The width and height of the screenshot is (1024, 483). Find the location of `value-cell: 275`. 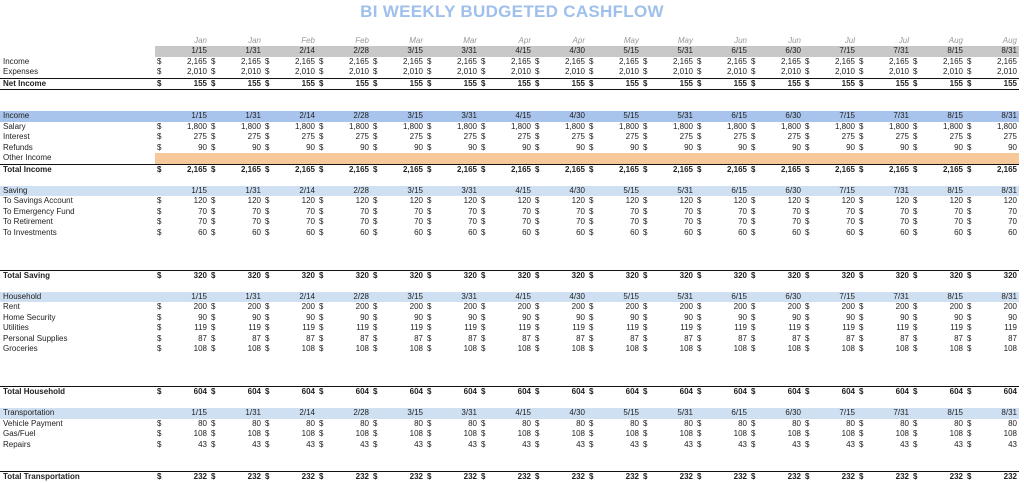

value-cell: 275 is located at coordinates (794, 136).